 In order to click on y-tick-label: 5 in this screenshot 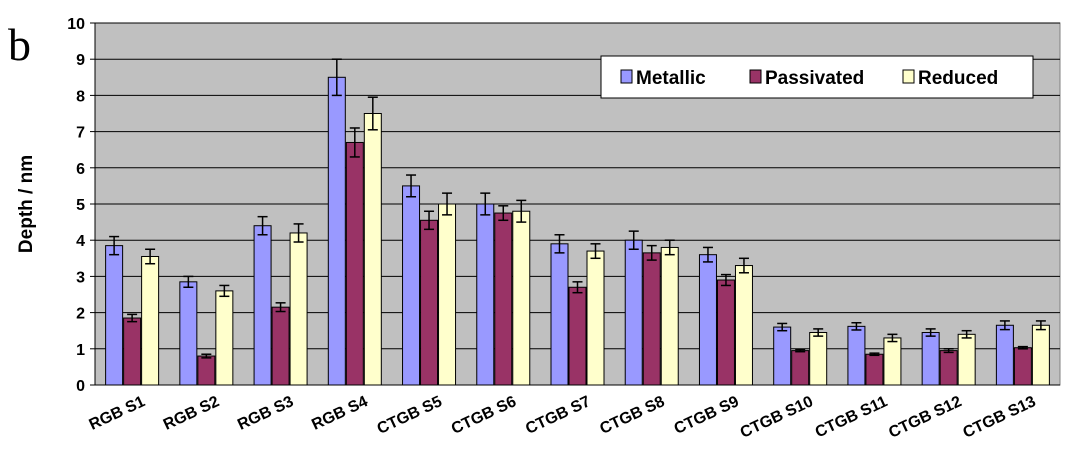, I will do `click(80, 205)`.